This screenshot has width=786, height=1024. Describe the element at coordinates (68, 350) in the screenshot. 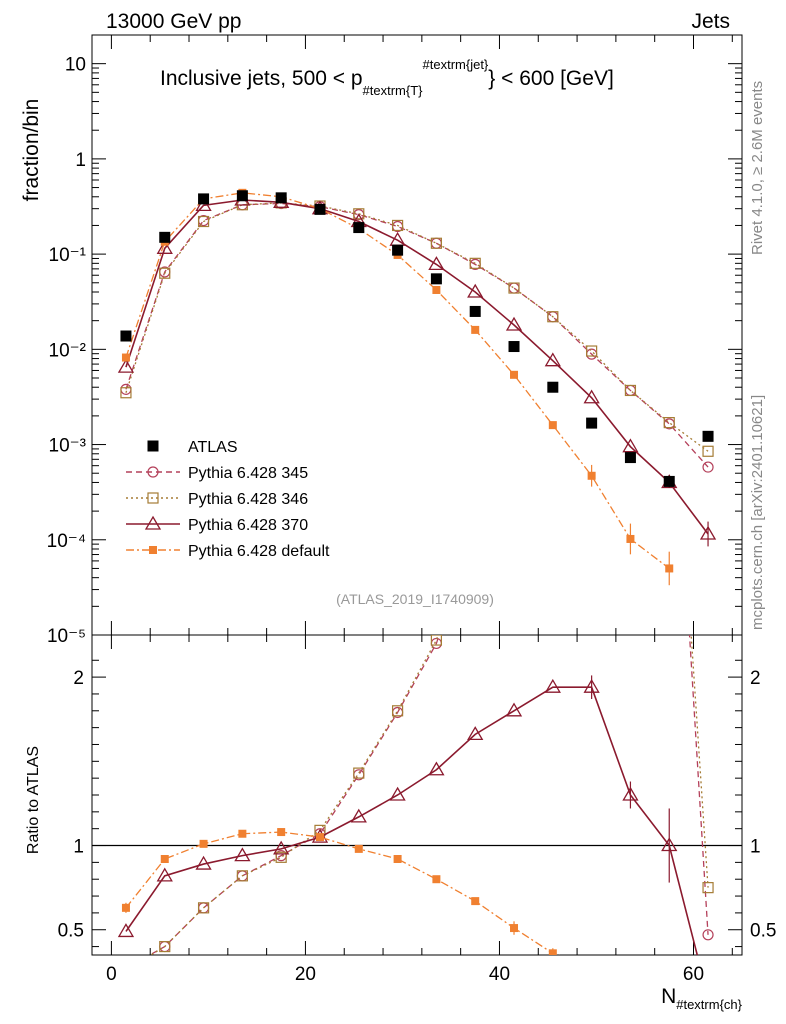

I see `y-tick-label: 10⁻²` at that location.